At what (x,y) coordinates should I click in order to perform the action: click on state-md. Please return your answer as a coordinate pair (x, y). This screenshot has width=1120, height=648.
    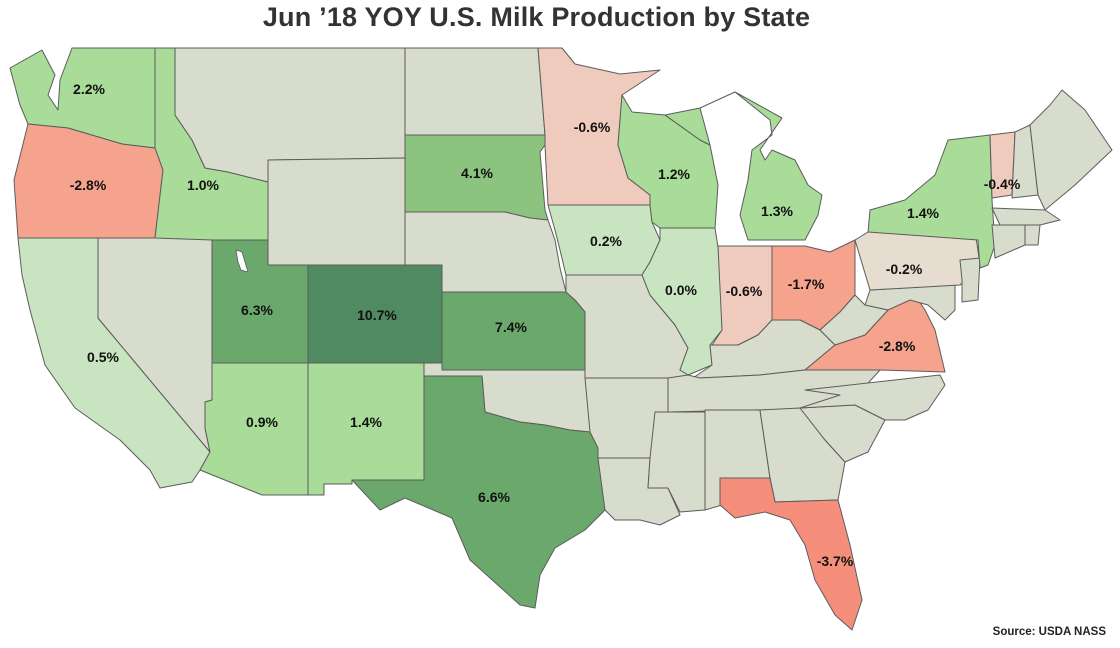
    Looking at the image, I should click on (910, 302).